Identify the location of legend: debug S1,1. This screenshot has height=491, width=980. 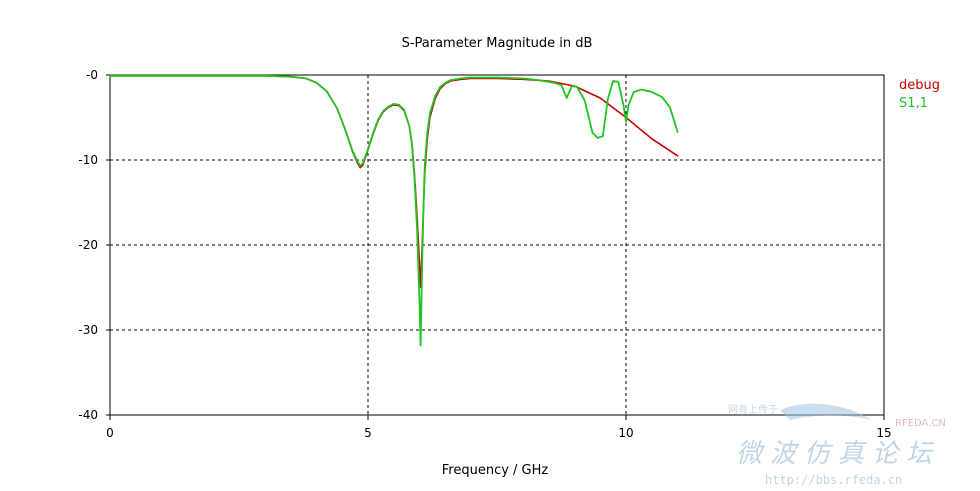
(919, 94).